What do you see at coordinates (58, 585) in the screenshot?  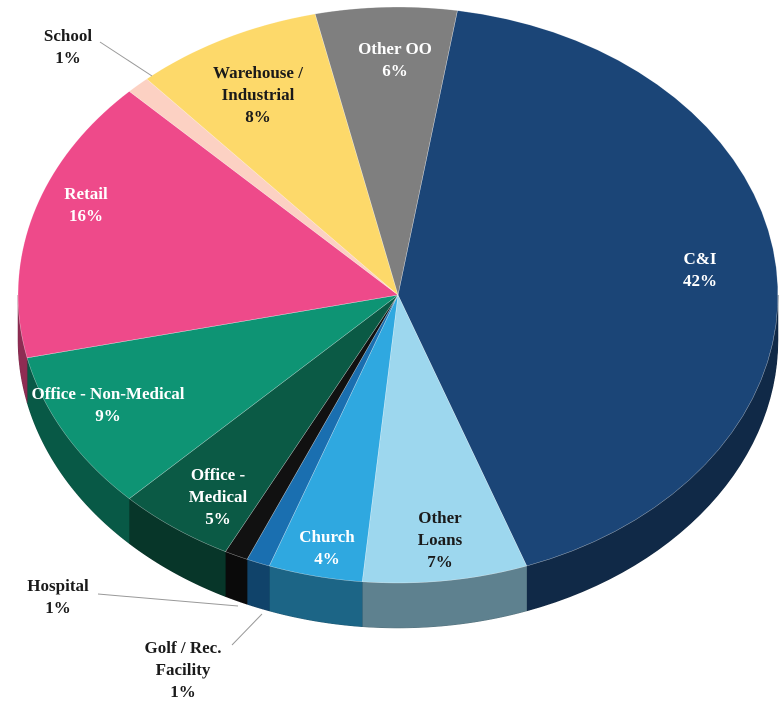 I see `category-label: Hospital` at bounding box center [58, 585].